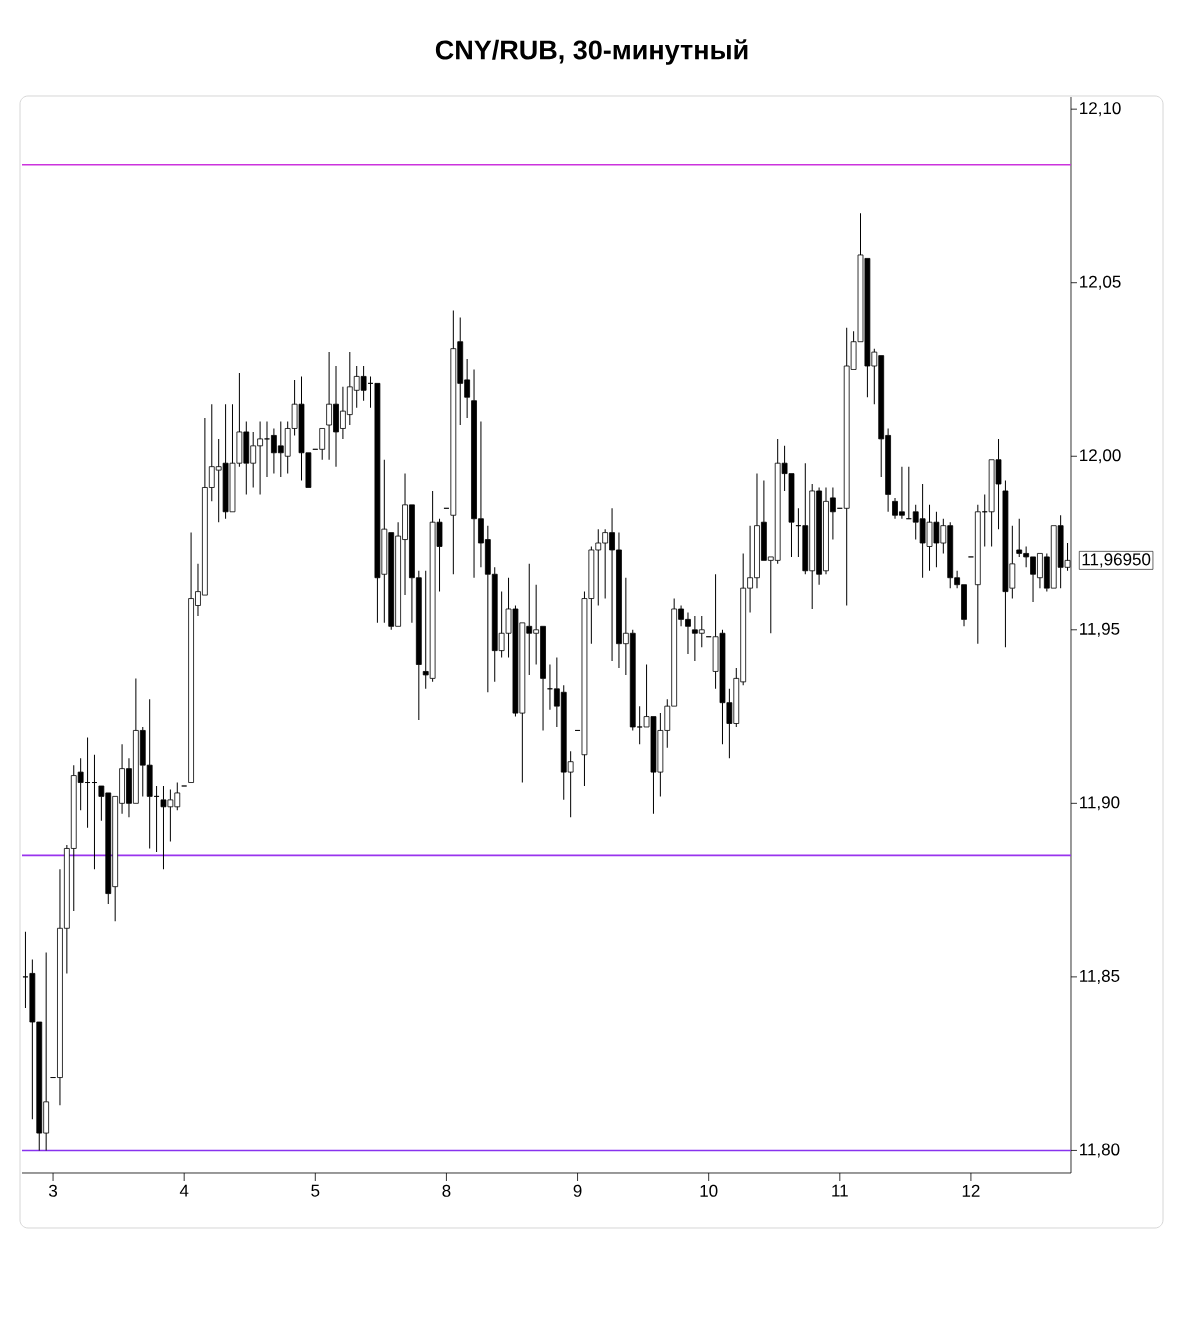 The width and height of the screenshot is (1185, 1322). I want to click on y-tick-label: 12,10, so click(1100, 109).